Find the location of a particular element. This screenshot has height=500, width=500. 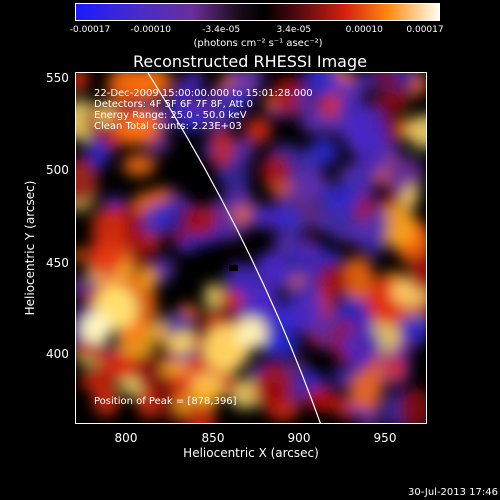

colorbar-tick-label: 0.00010 is located at coordinates (364, 30).